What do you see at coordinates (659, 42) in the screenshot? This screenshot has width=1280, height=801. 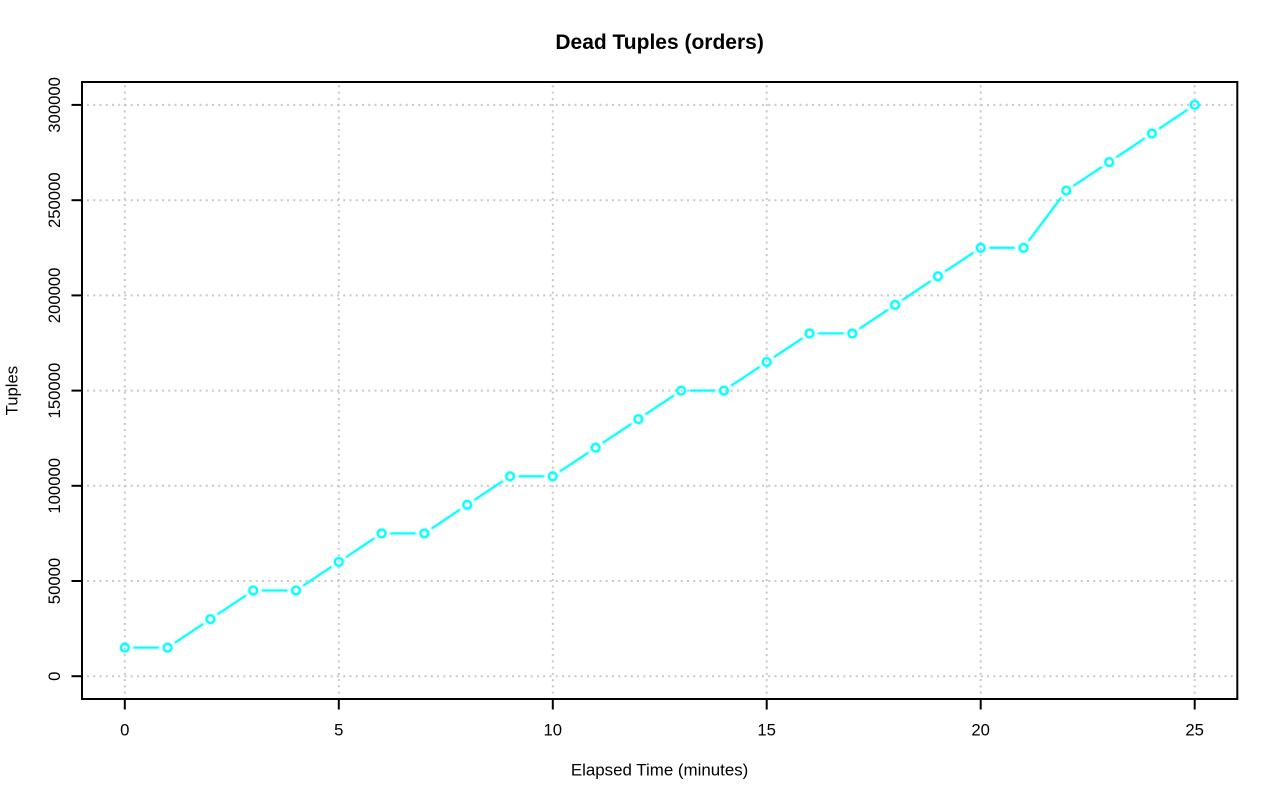 I see `svg-text: Dead Tuples (orders)` at bounding box center [659, 42].